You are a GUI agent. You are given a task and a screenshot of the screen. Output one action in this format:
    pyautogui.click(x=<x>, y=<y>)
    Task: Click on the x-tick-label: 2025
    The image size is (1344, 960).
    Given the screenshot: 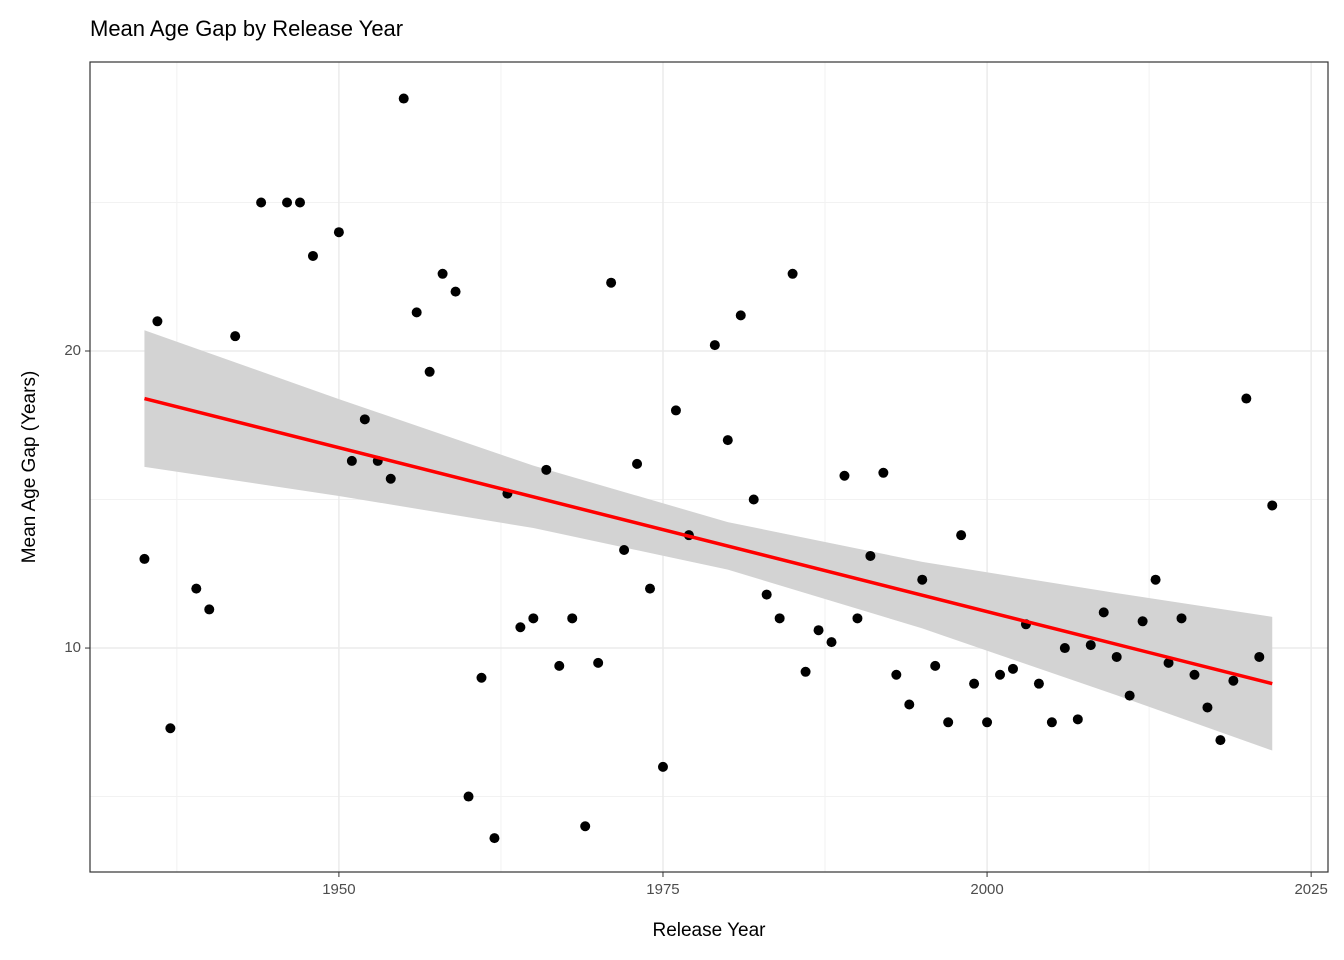 What is the action you would take?
    pyautogui.click(x=1310, y=889)
    